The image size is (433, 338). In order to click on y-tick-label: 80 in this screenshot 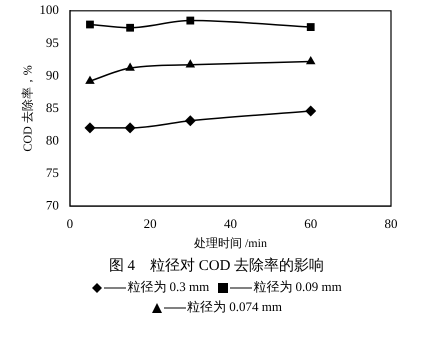, I will do `click(52, 140)`.